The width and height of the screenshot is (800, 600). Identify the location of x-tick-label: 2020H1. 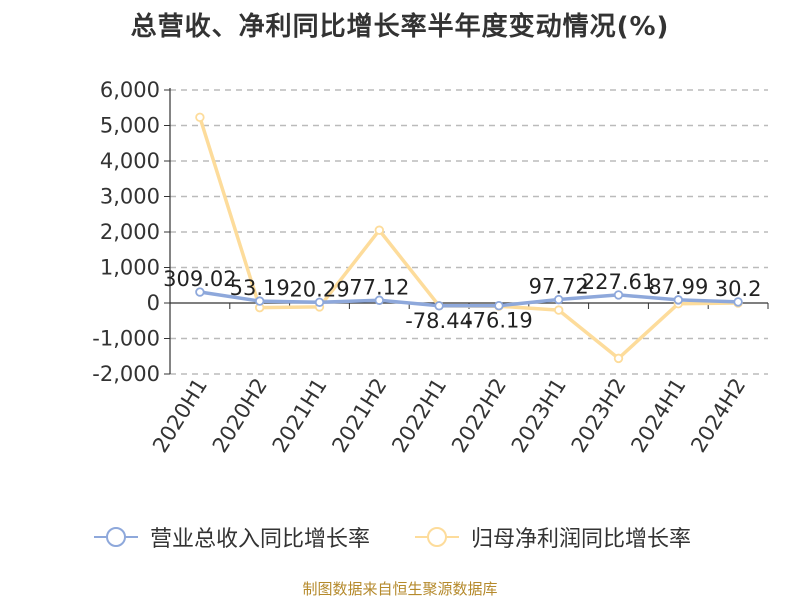
(180, 415).